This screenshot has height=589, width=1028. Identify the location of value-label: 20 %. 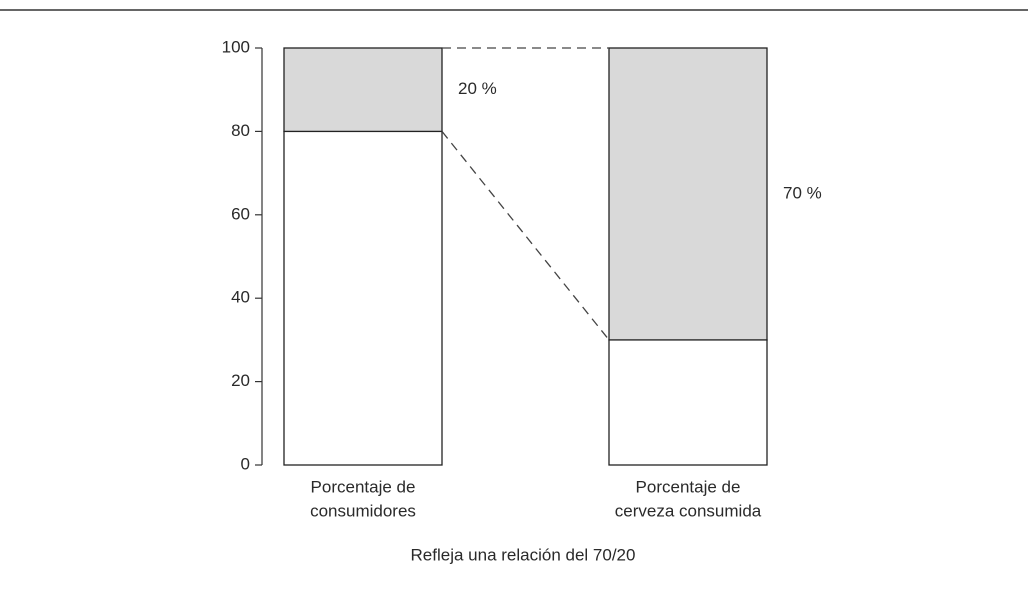
(477, 88).